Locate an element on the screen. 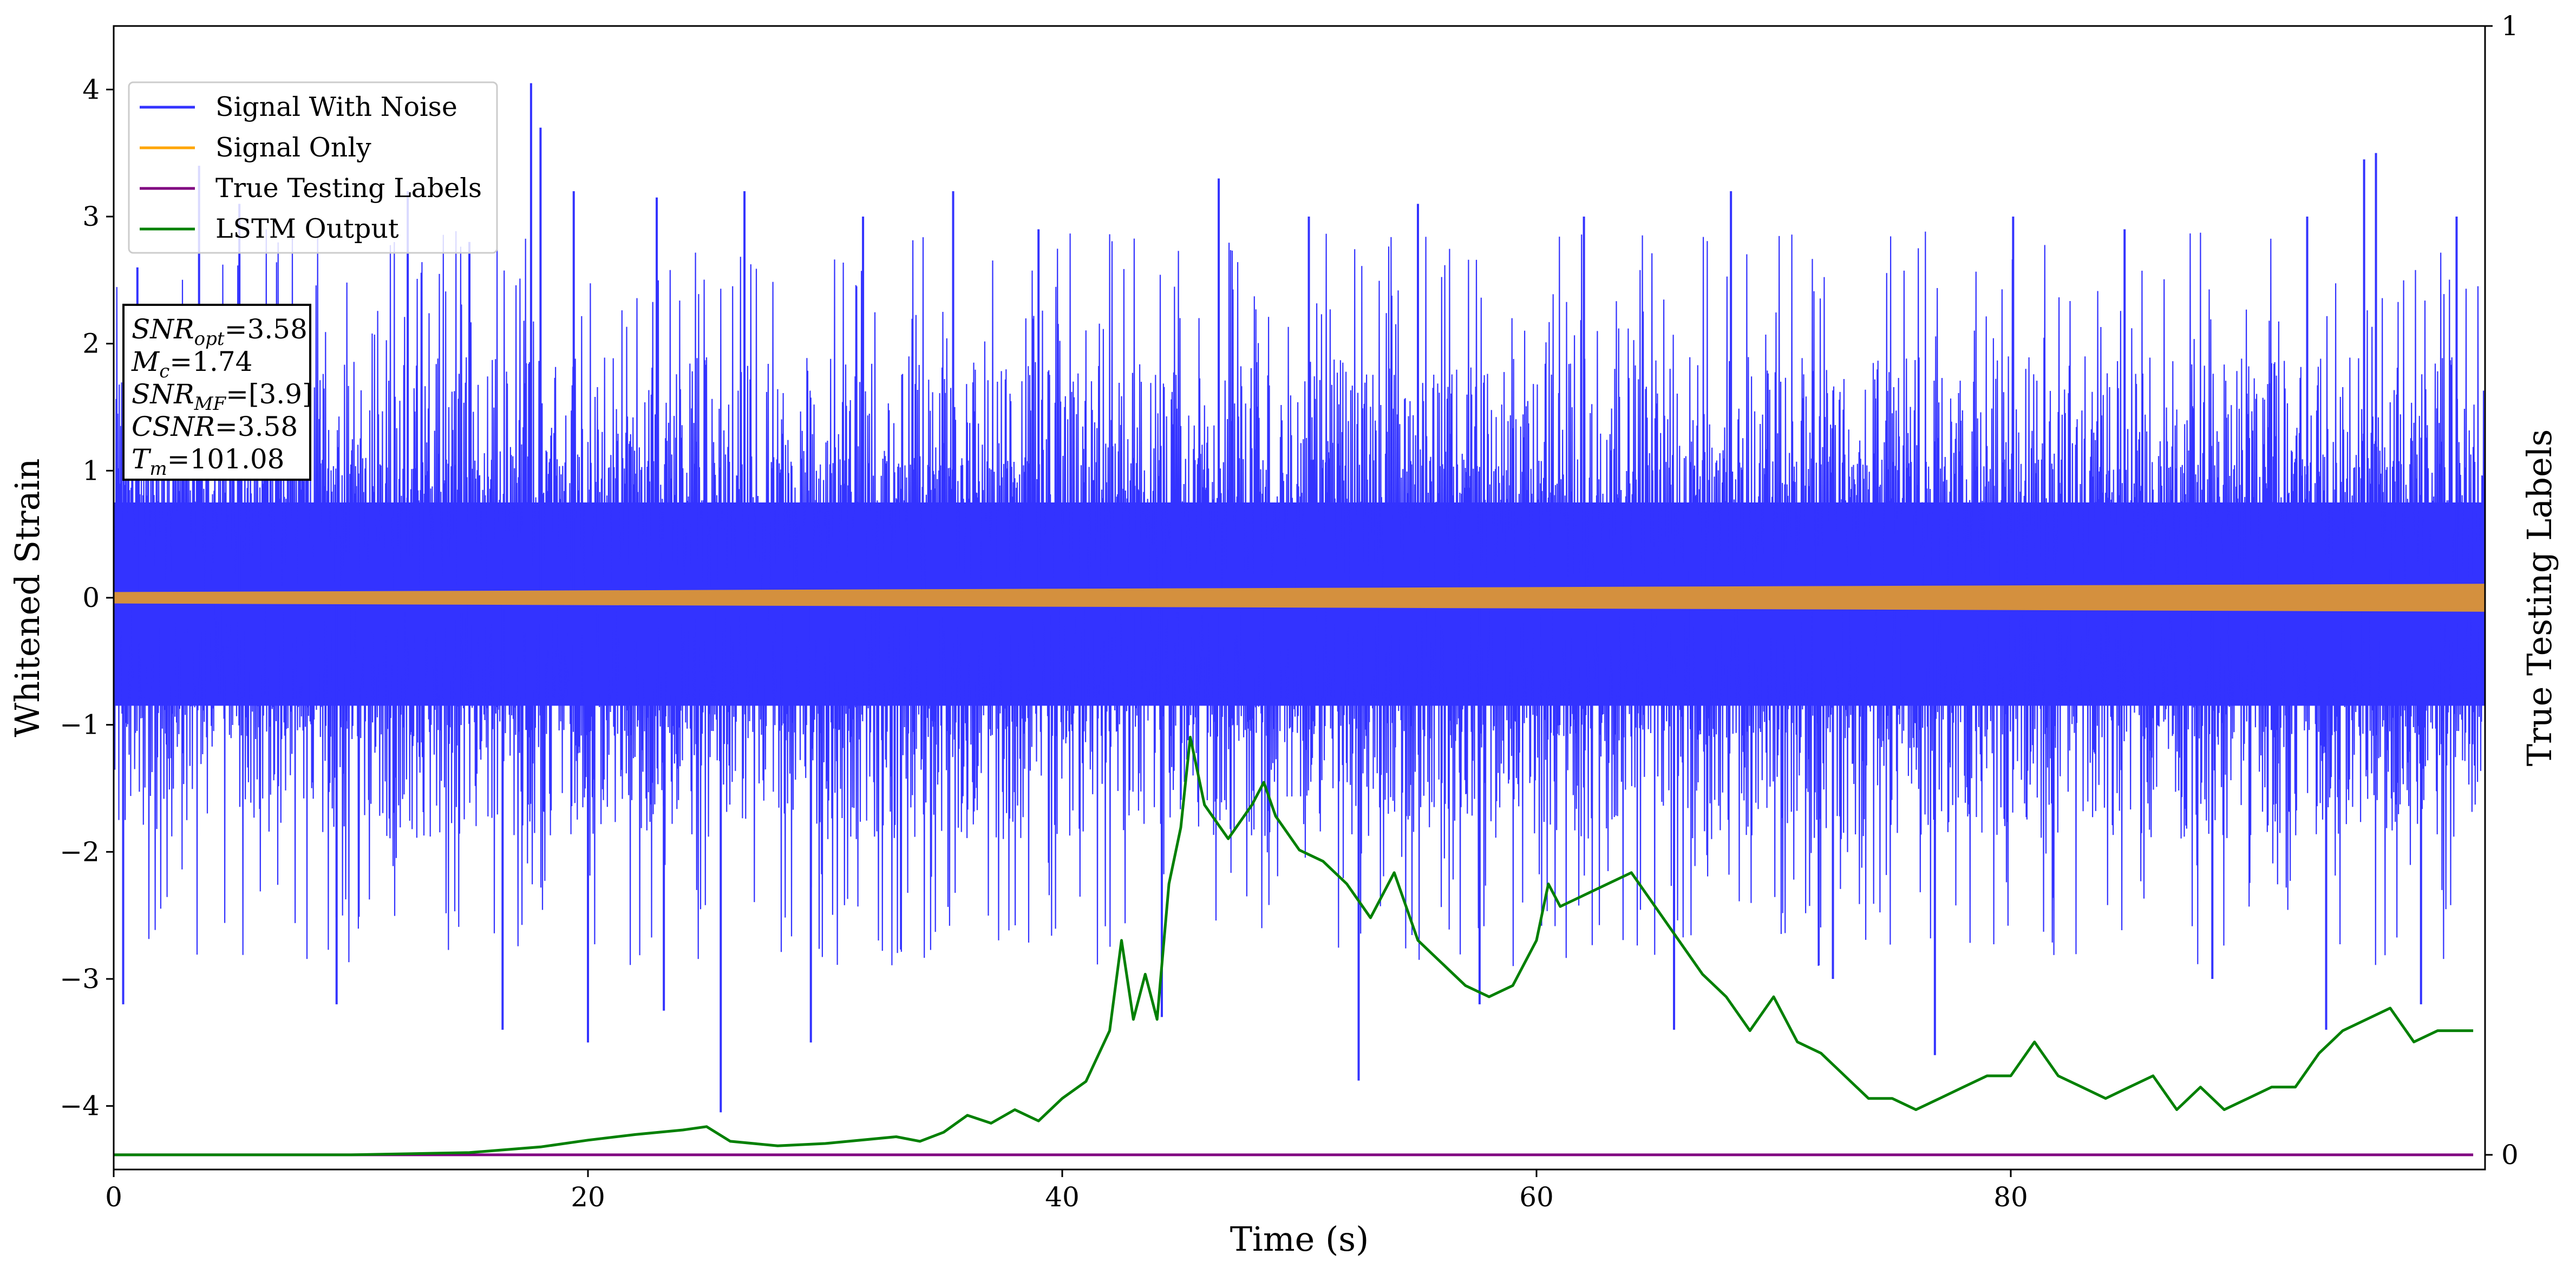  annotation-symbol: M is located at coordinates (145, 361).